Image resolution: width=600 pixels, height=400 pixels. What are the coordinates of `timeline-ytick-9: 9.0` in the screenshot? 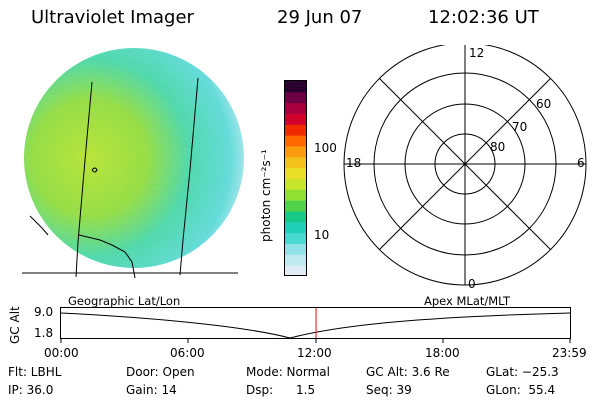 It's located at (44, 312).